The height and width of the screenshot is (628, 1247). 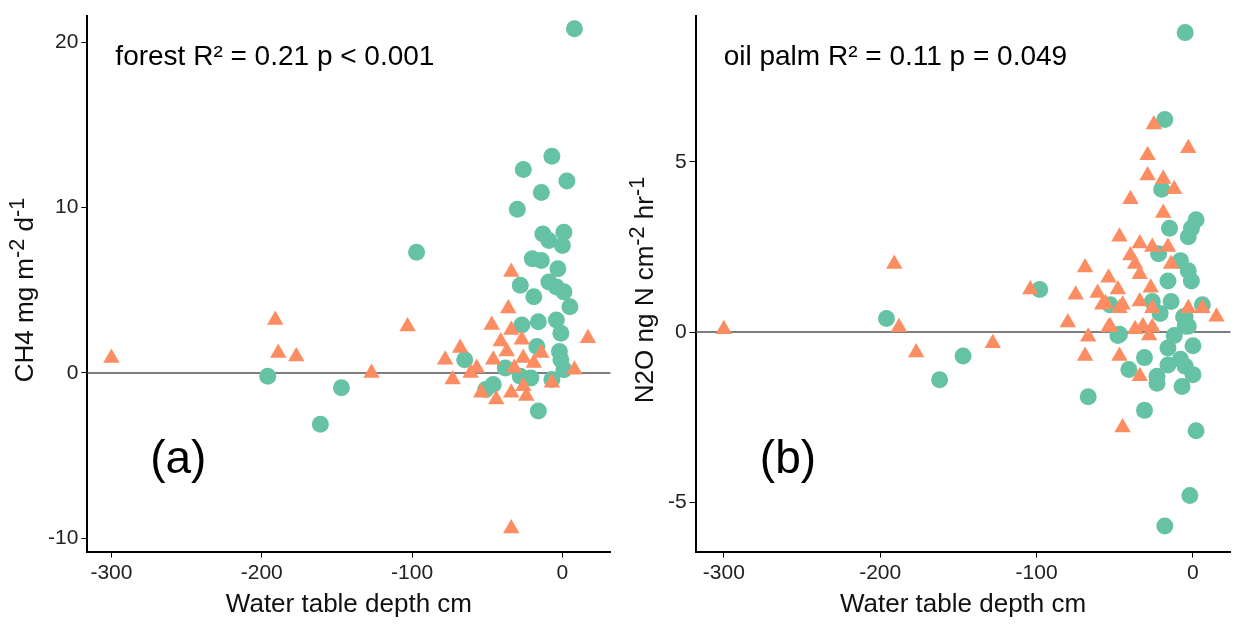 I want to click on y-tick-label: 5, so click(x=680, y=160).